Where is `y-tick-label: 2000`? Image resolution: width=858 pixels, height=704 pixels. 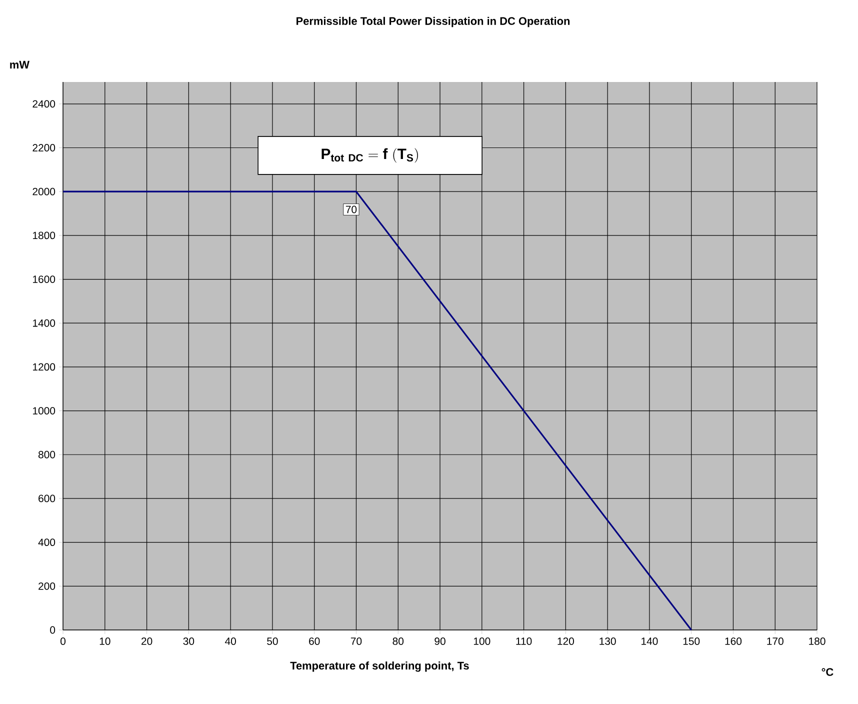
y-tick-label: 2000 is located at coordinates (44, 192).